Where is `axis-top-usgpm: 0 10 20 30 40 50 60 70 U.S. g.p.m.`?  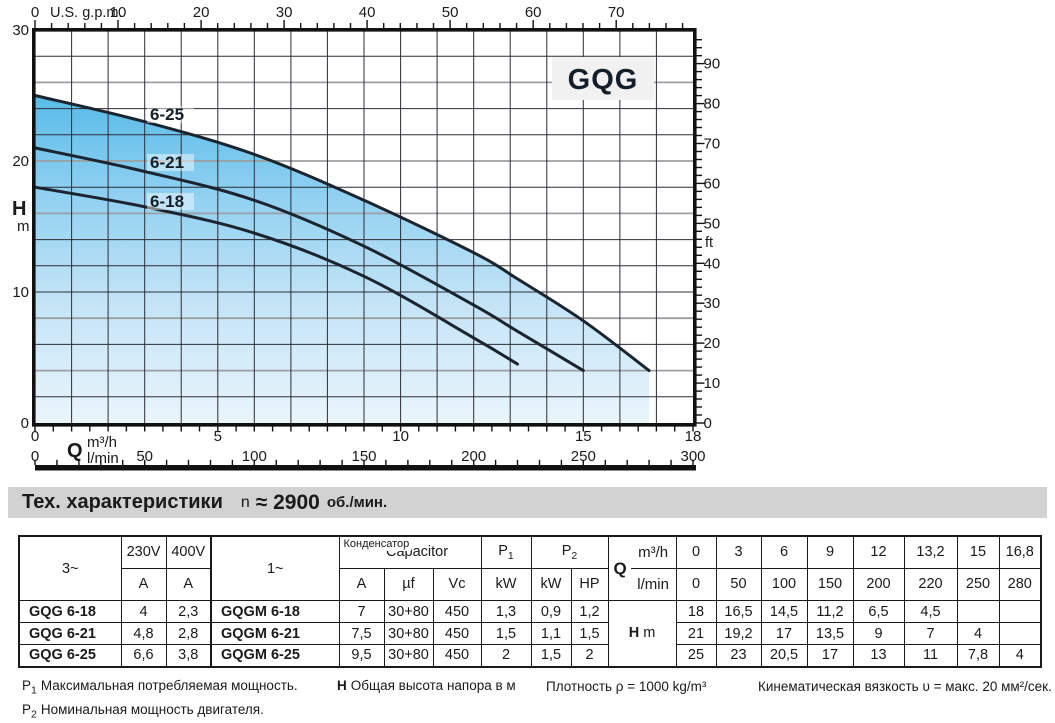
axis-top-usgpm: 0 10 20 30 40 50 60 70 U.S. g.p.m. is located at coordinates (357, 16).